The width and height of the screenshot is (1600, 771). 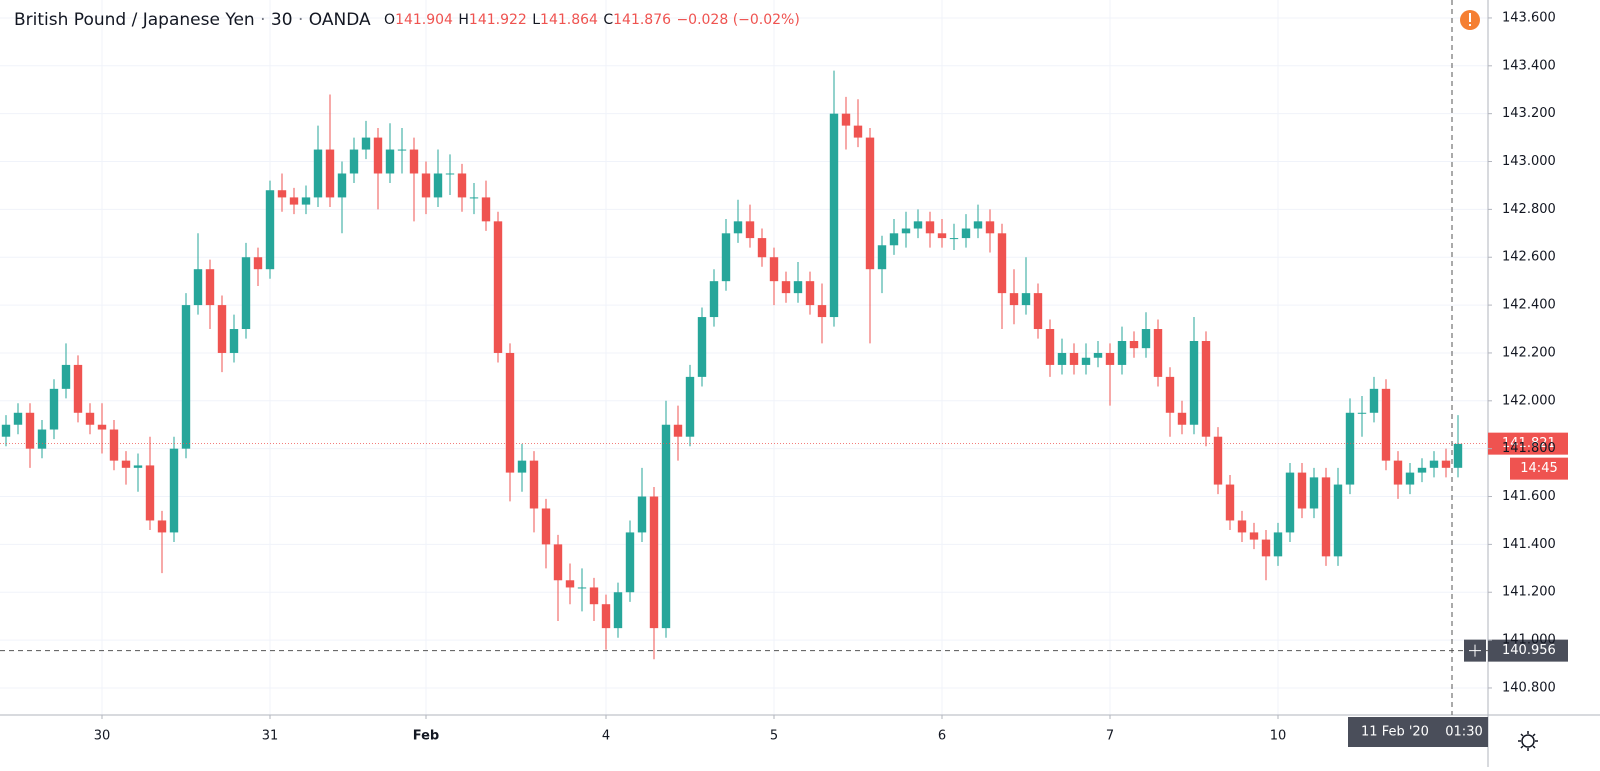 I want to click on x-tick-label: 7, so click(x=1110, y=736).